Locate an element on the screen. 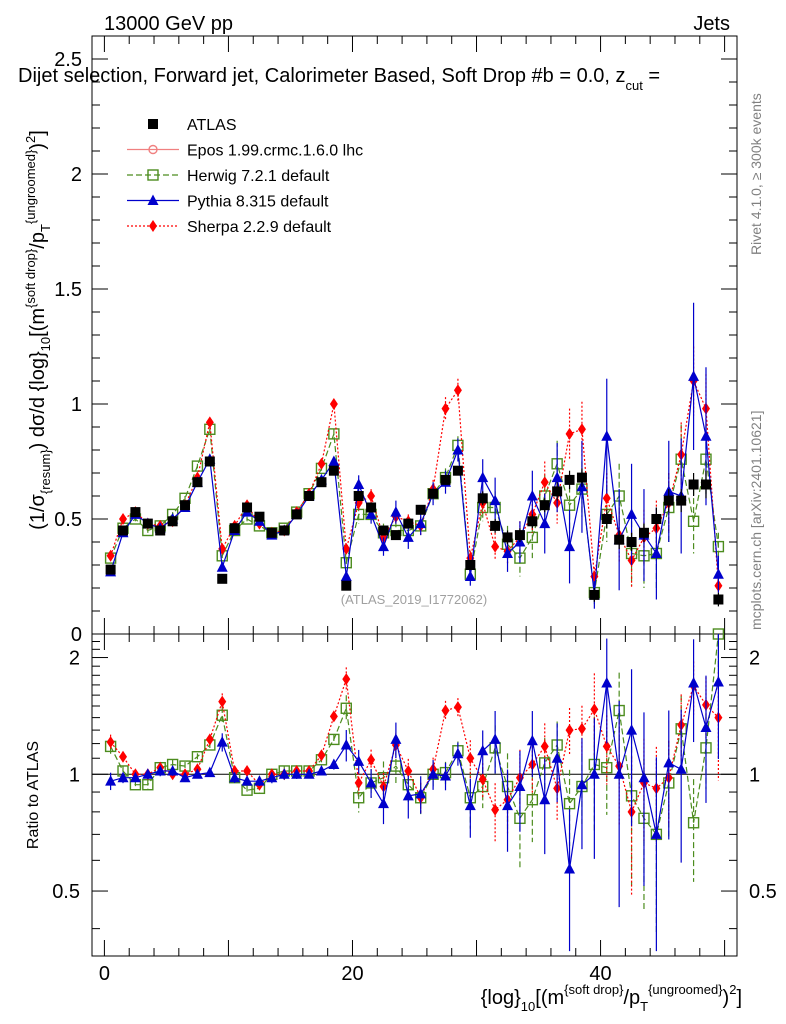  ratio-y-tick-label-left: 0.5 is located at coordinates (66, 892).